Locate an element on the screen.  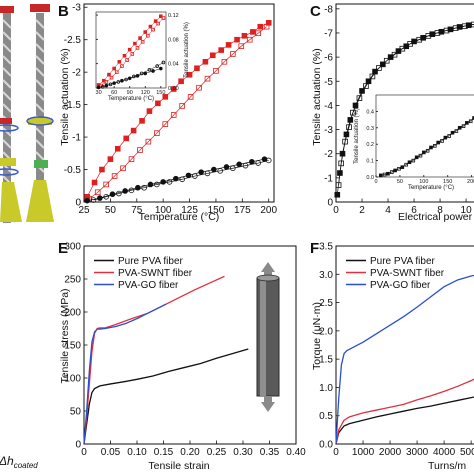
legend-label: Pure PVA fiber is located at coordinates (403, 261).